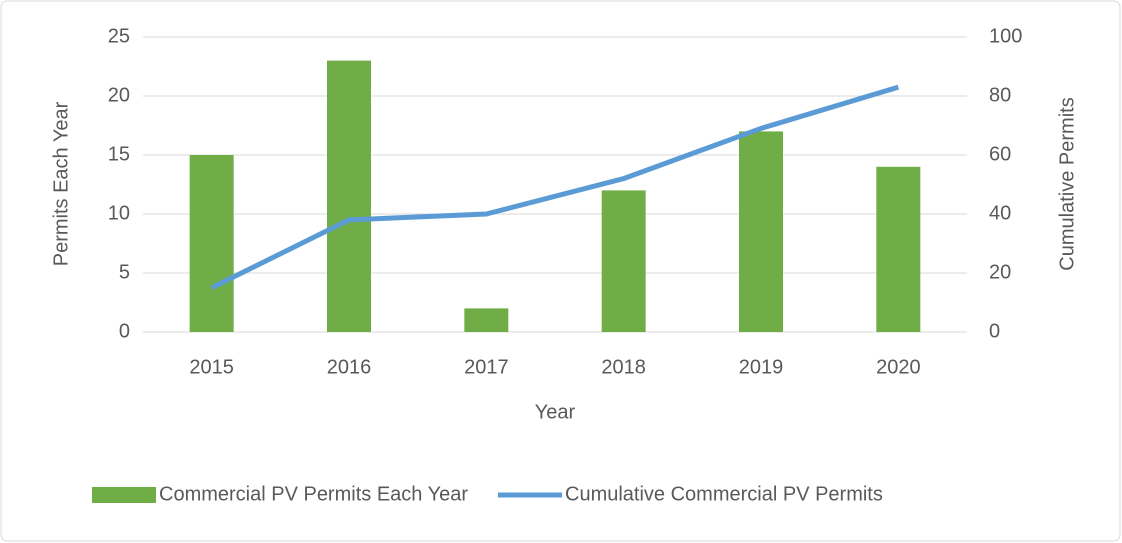 This screenshot has height=543, width=1122. What do you see at coordinates (119, 213) in the screenshot?
I see `y-tick-label: 10` at bounding box center [119, 213].